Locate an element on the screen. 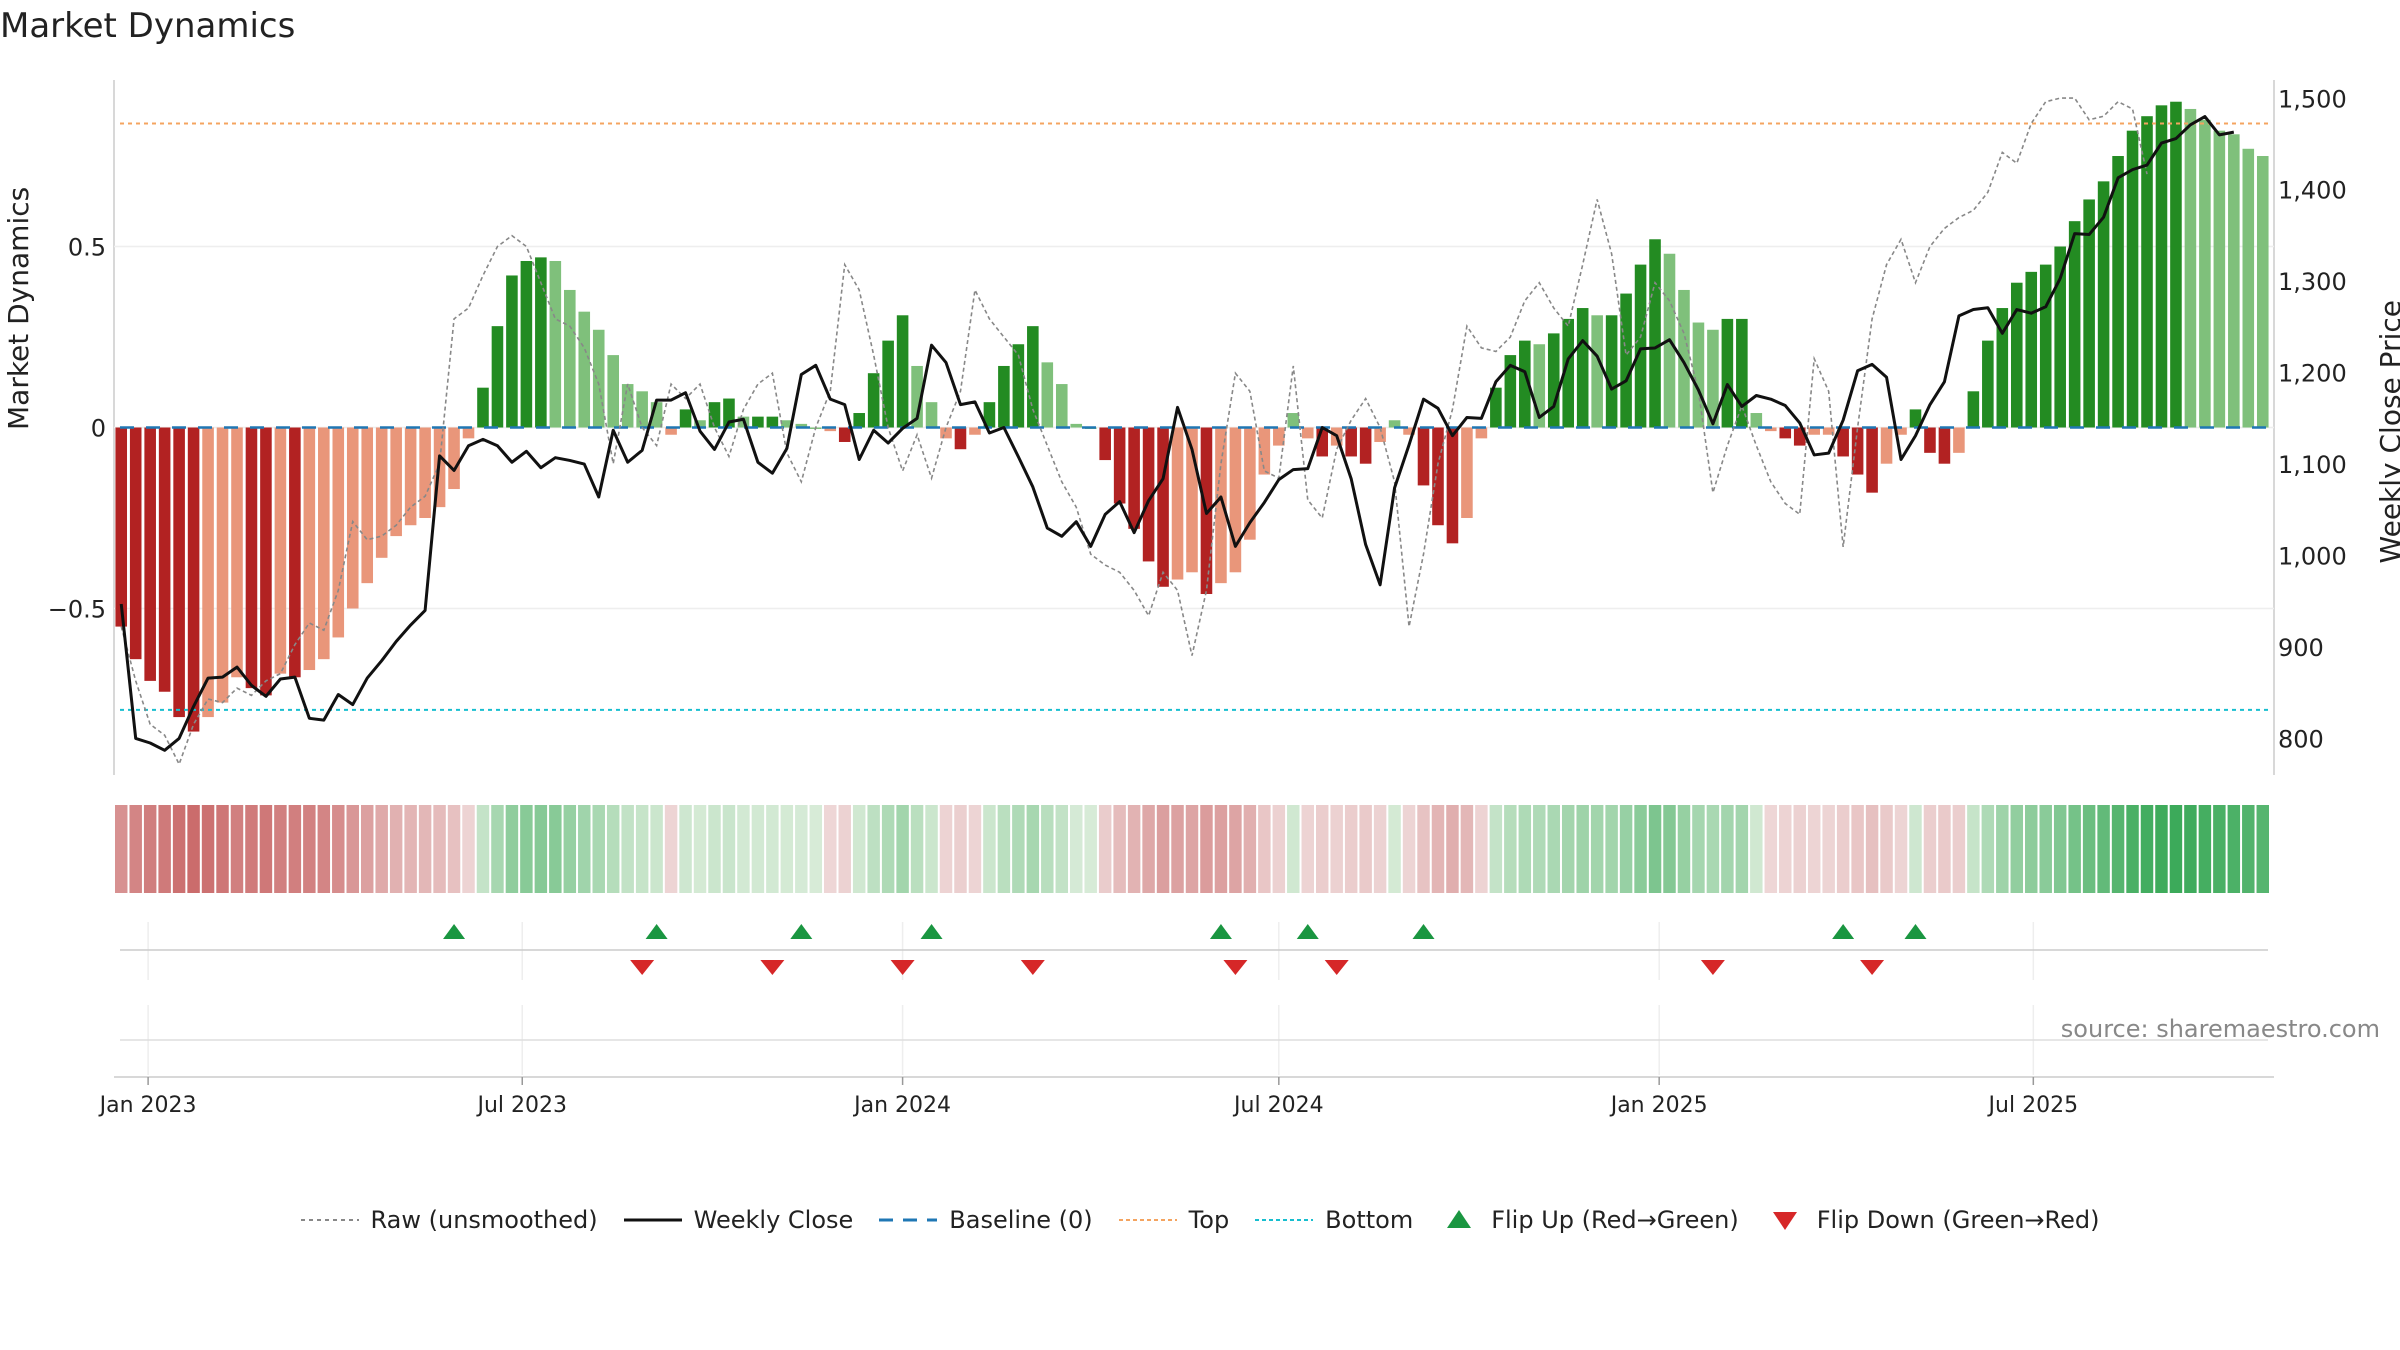  legend-label-flip-down: Flip Down (Green→Red) is located at coordinates (1958, 1220).